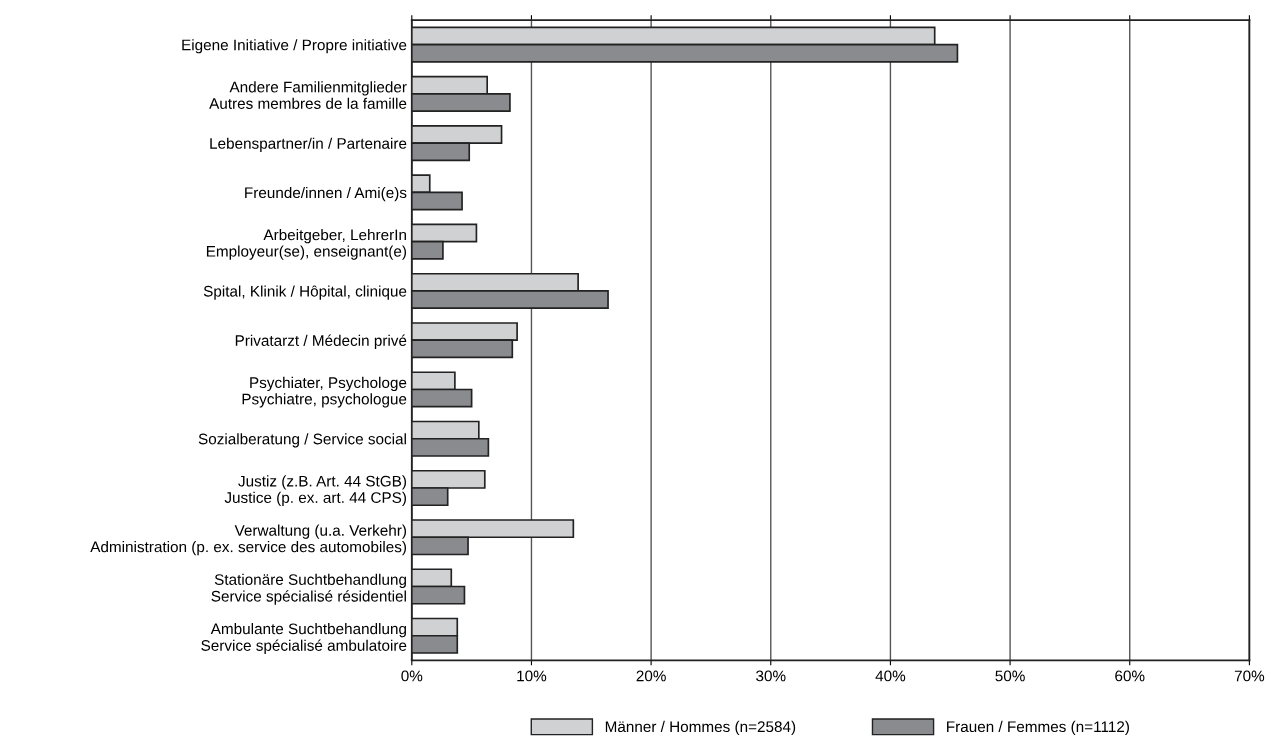  What do you see at coordinates (1249, 676) in the screenshot?
I see `x-tick-label: 70%` at bounding box center [1249, 676].